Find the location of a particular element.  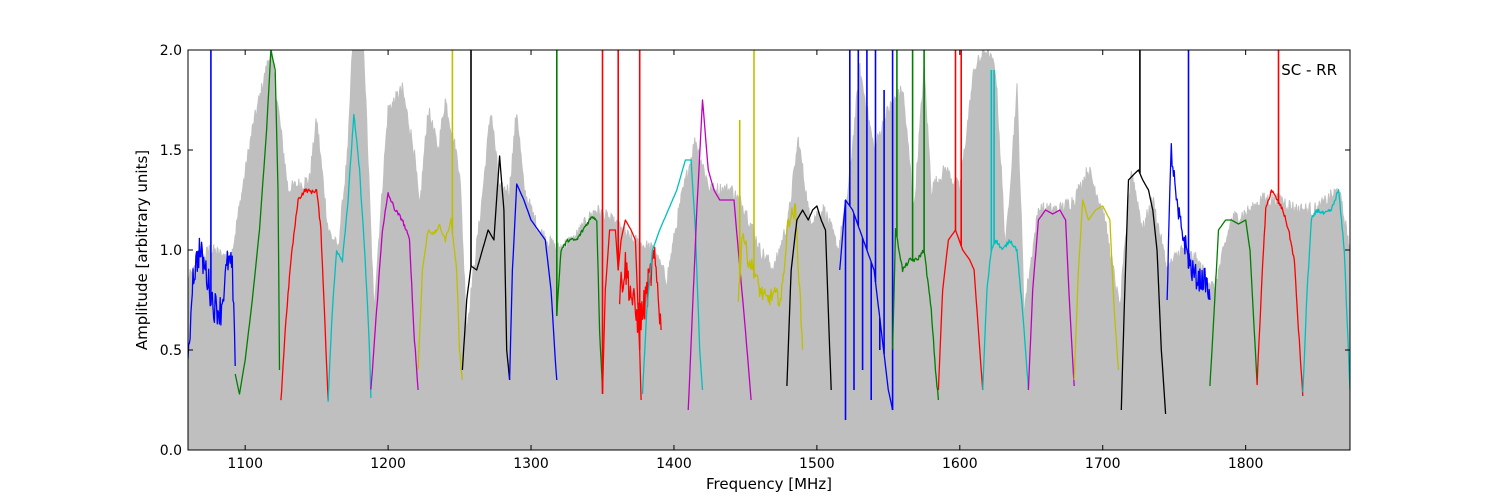

series-24-line is located at coordinates (1233, 303).